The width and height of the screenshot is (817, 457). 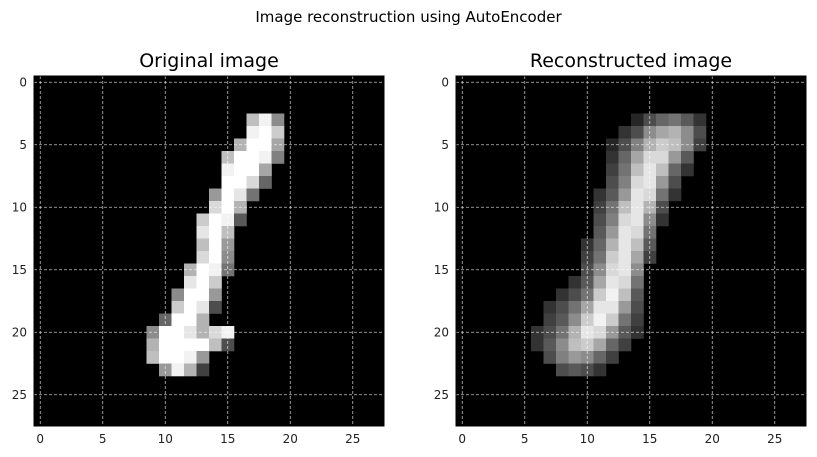 I want to click on x-tick-label: 5, so click(x=103, y=439).